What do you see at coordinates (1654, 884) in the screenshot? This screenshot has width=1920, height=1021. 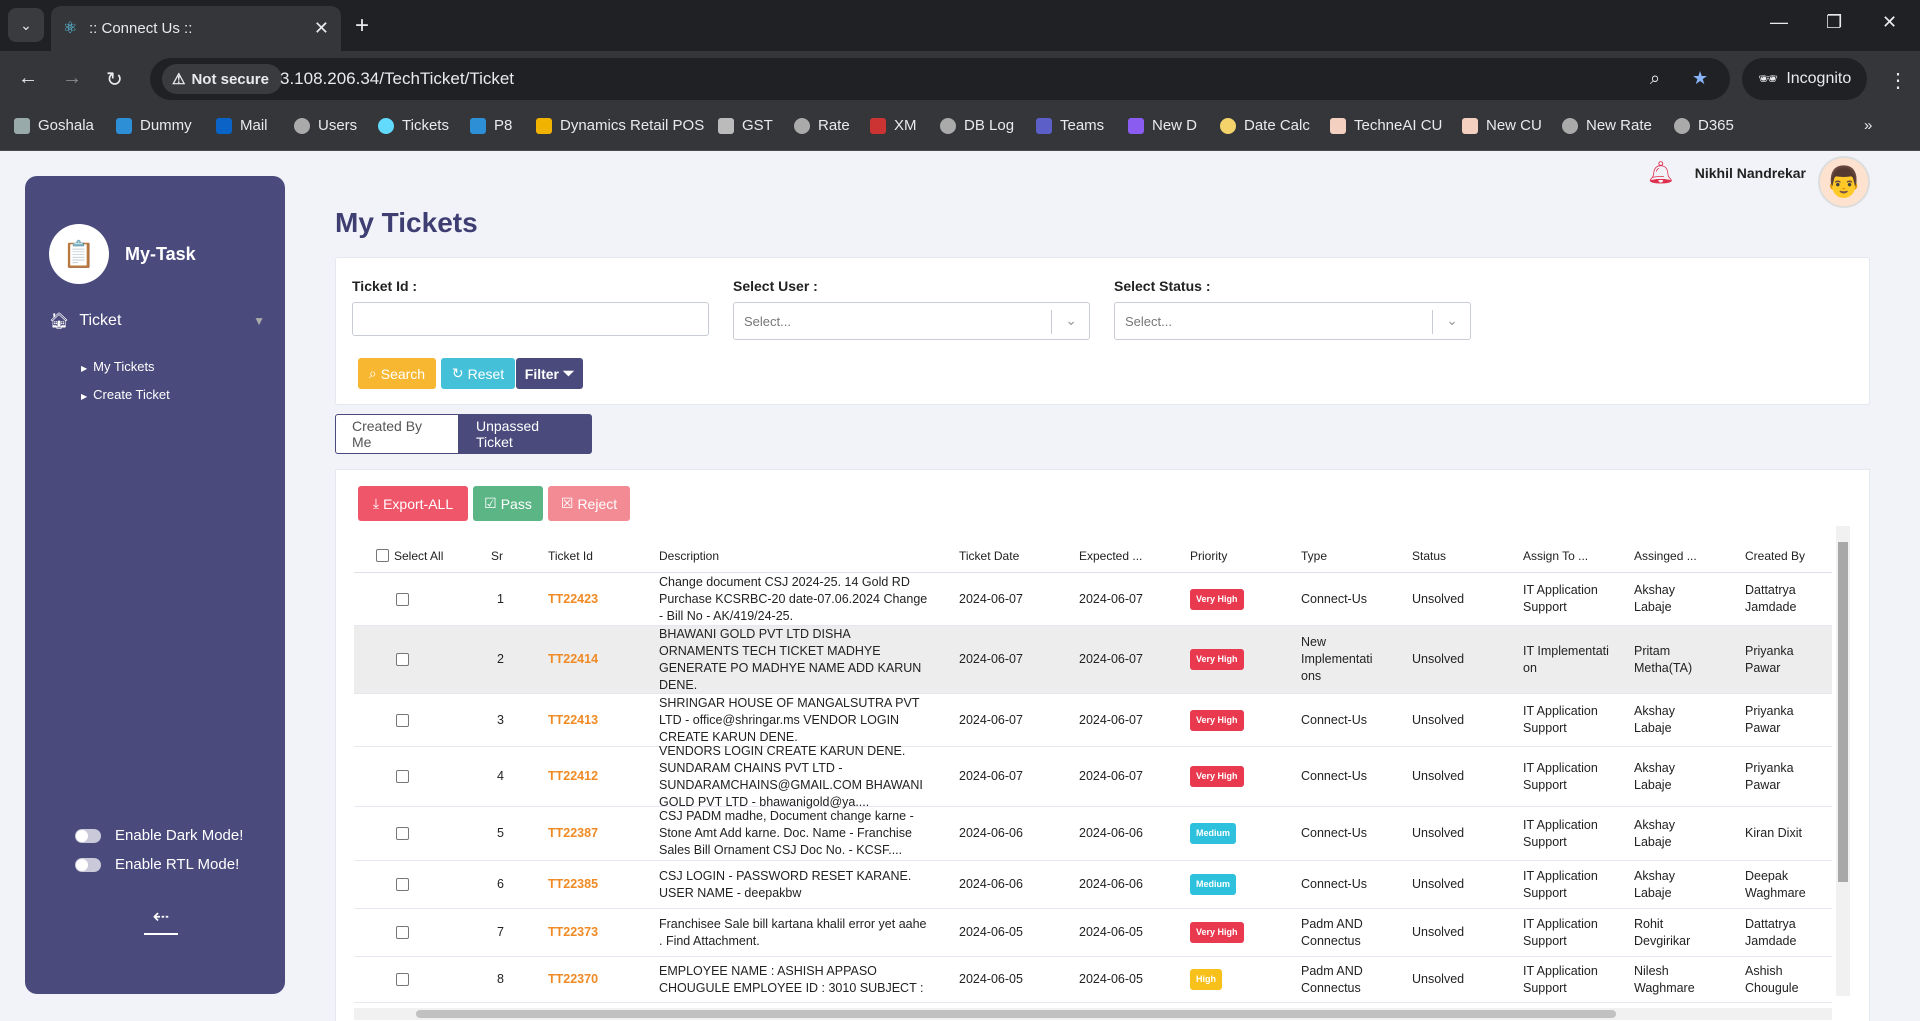 I see `cell-assigned: Akshay Labaje` at bounding box center [1654, 884].